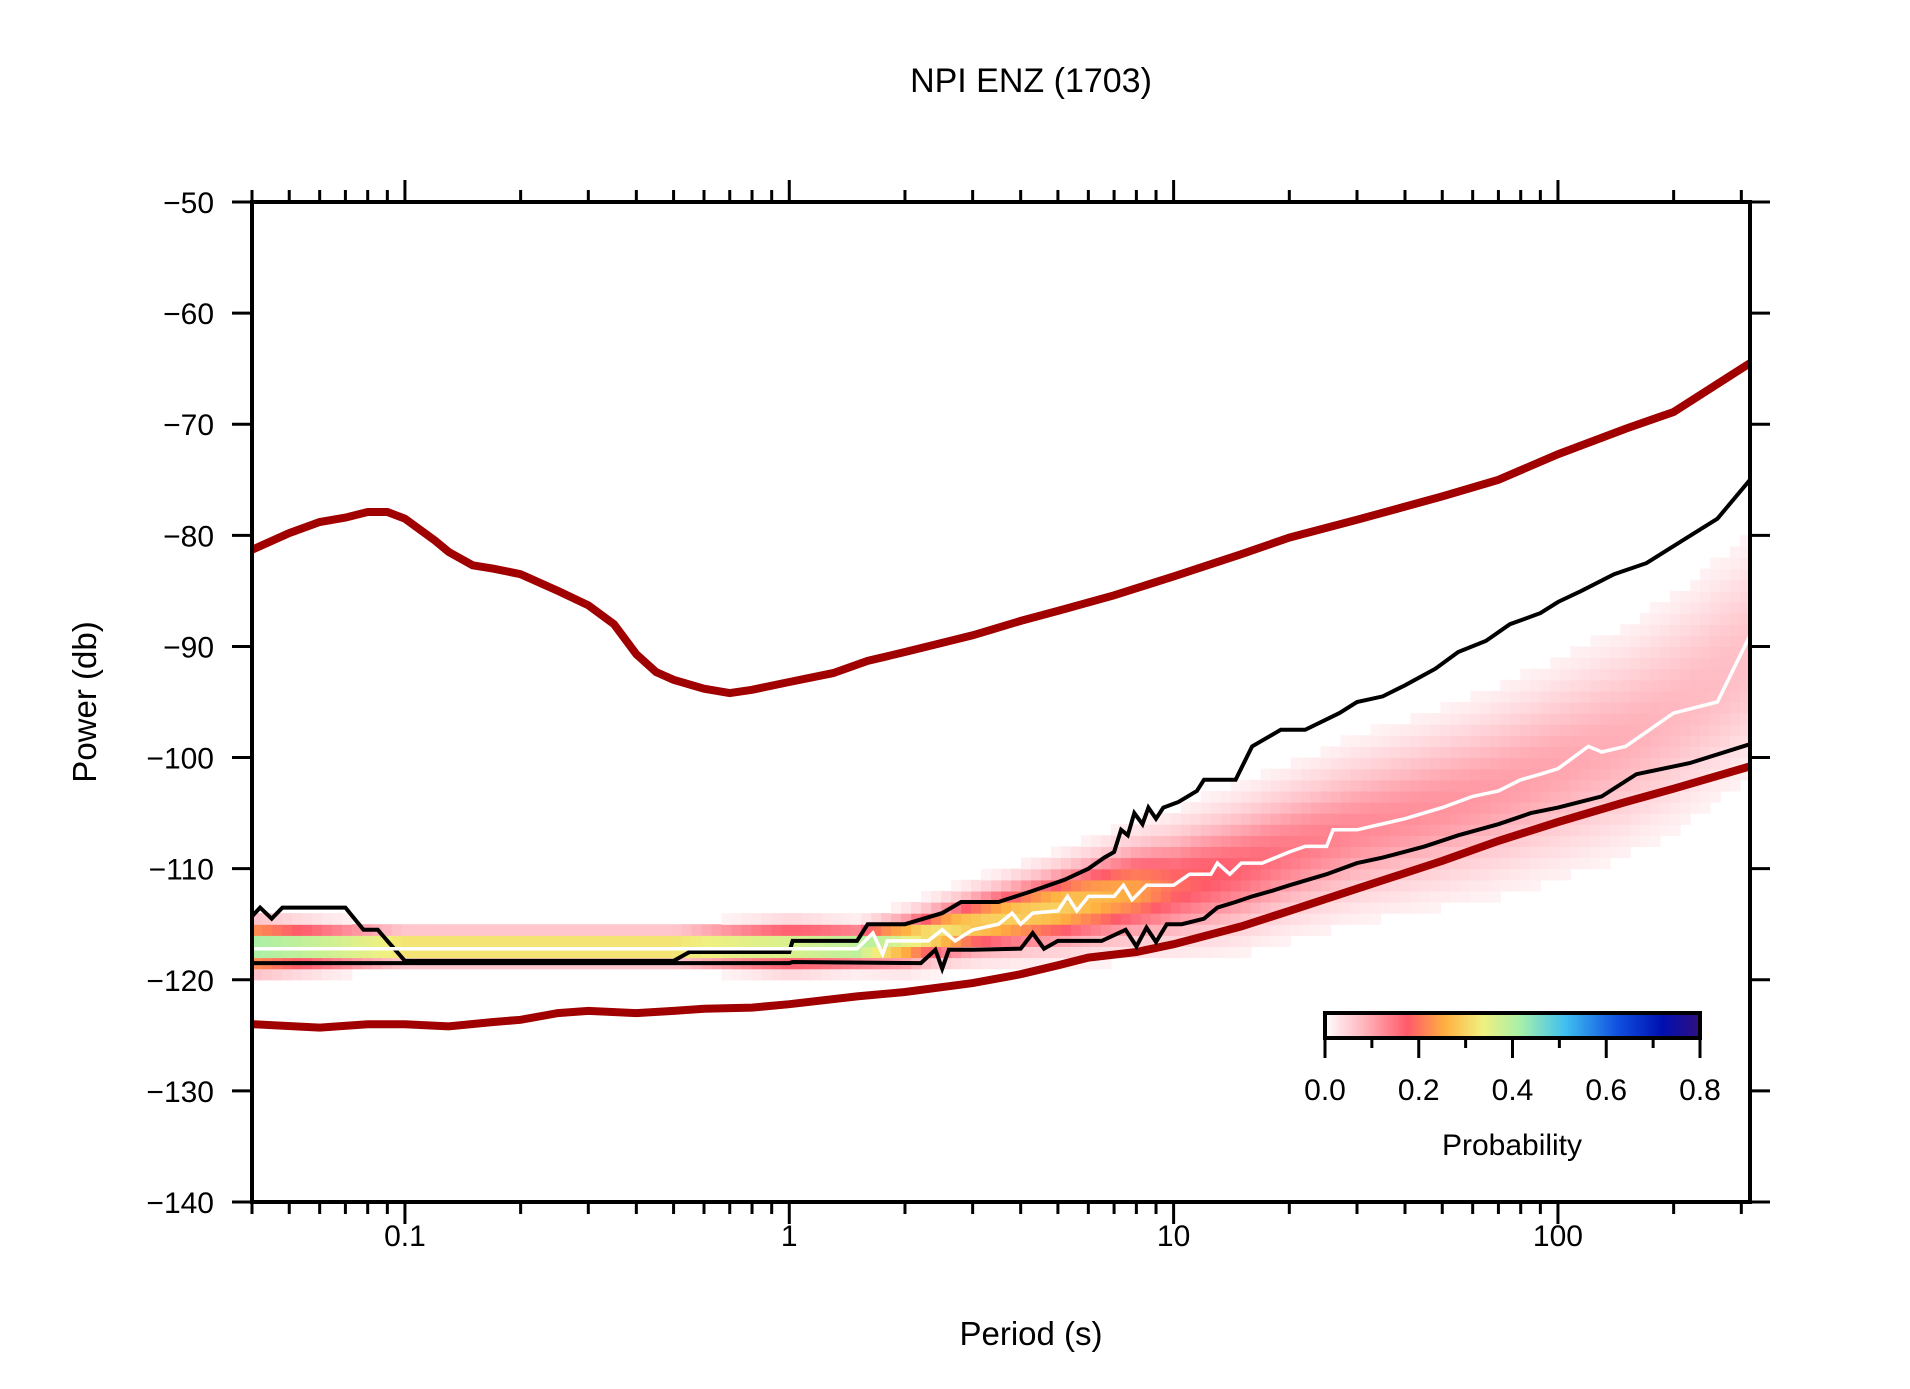 The height and width of the screenshot is (1389, 1910). Describe the element at coordinates (789, 1236) in the screenshot. I see `x-tick-label: 1` at that location.